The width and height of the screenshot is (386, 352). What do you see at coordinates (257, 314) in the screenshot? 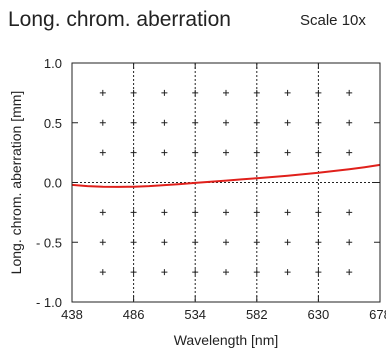
I see `x-tick-label: 582` at bounding box center [257, 314].